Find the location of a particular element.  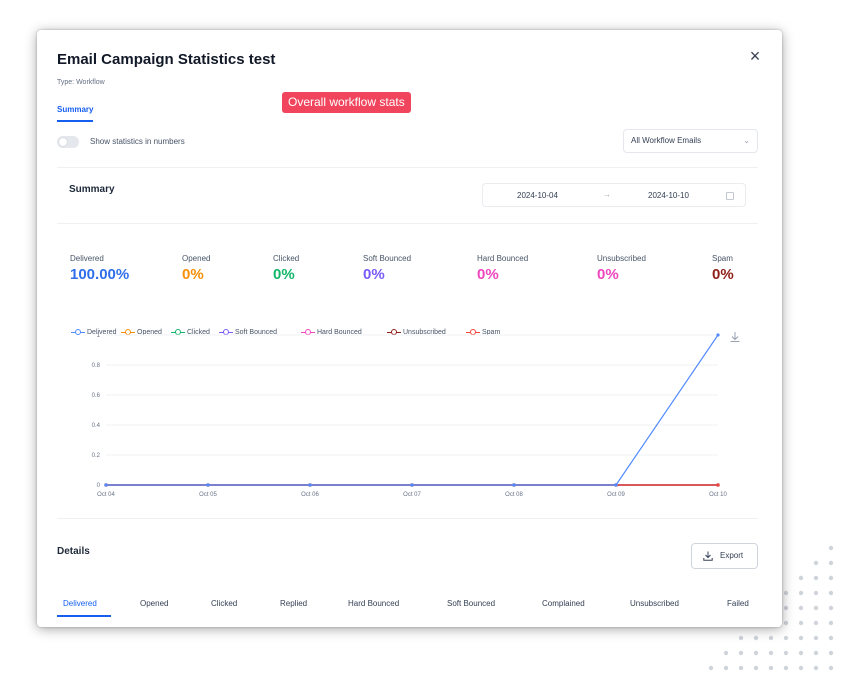

tab-summary: Summary is located at coordinates (75, 113).